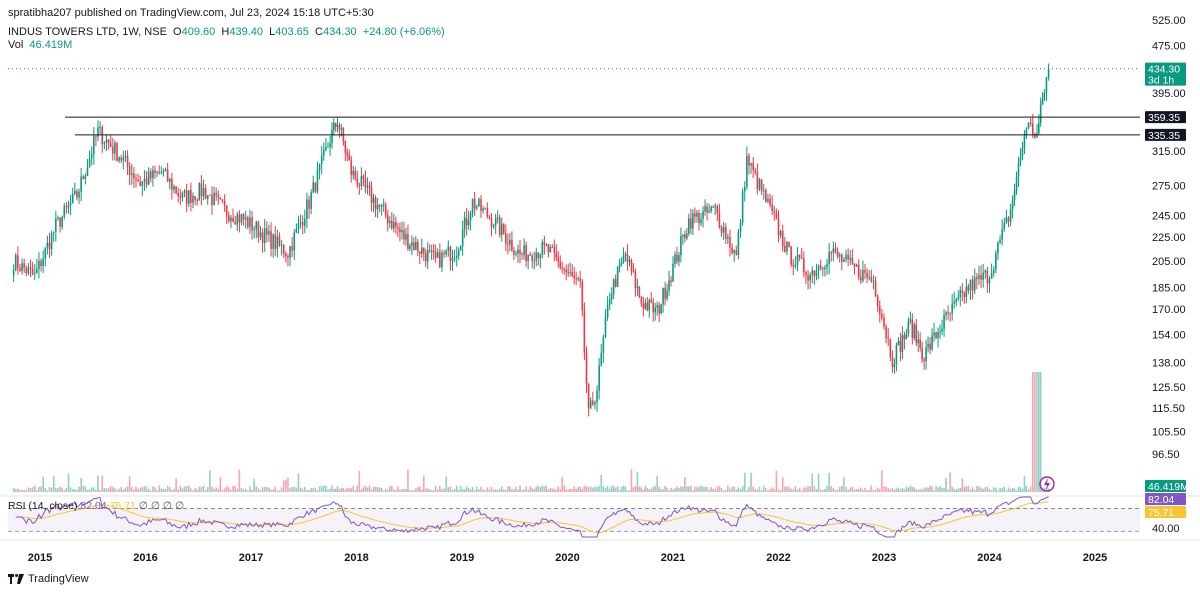 This screenshot has width=1200, height=592. Describe the element at coordinates (884, 558) in the screenshot. I see `time-tick-label: 2023` at that location.